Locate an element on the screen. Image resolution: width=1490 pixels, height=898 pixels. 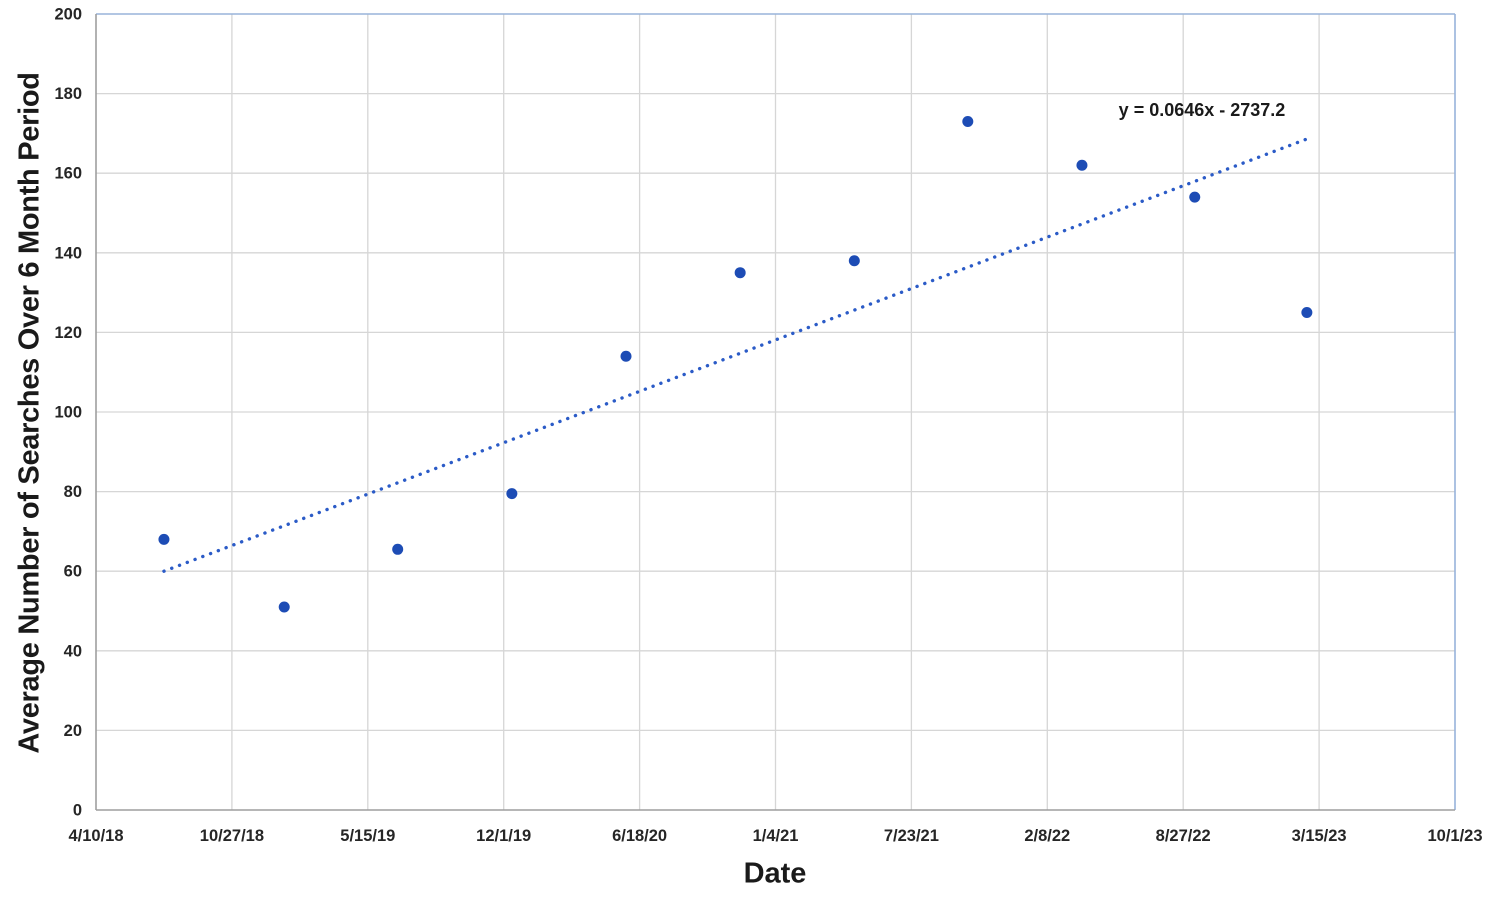
y-tick-label: 60 is located at coordinates (73, 572).